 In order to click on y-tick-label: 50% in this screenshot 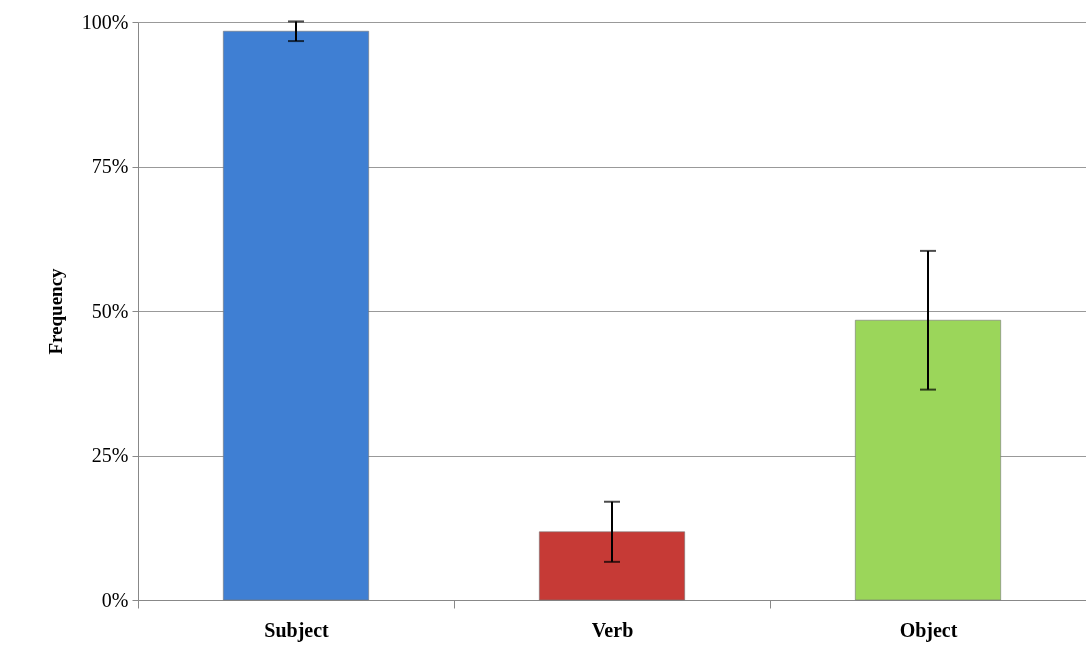, I will do `click(110, 310)`.